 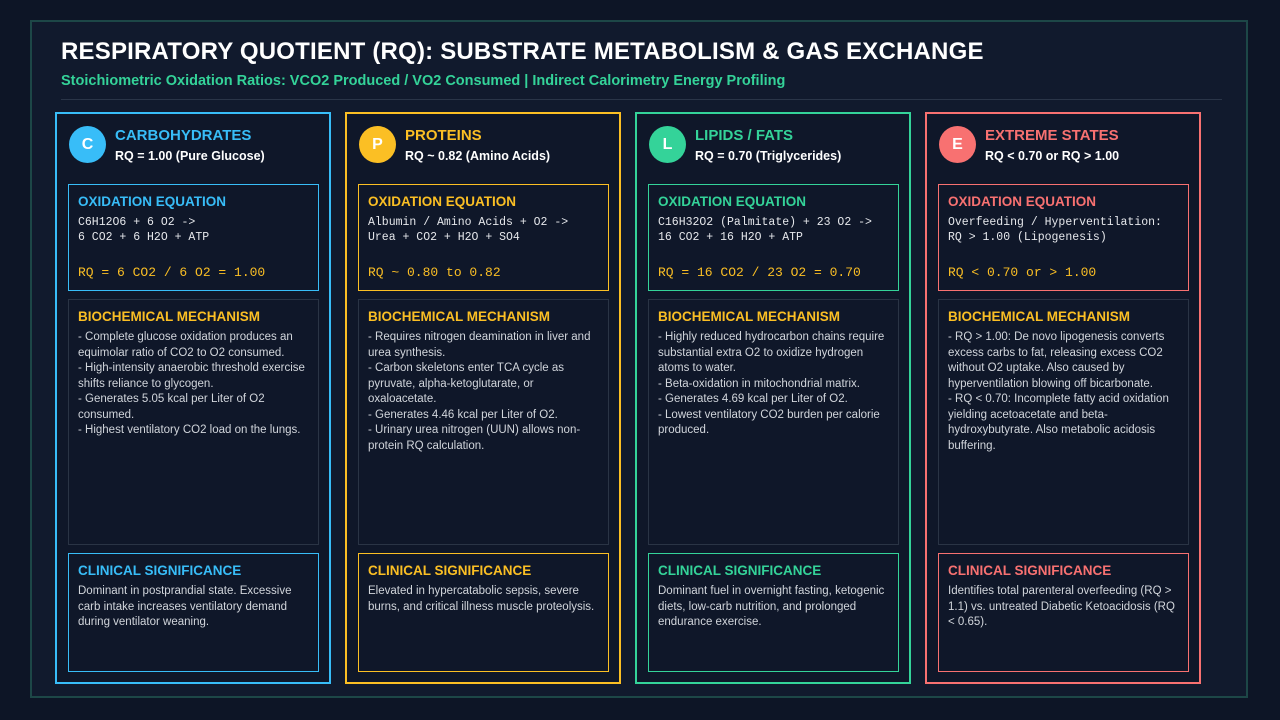 I want to click on equation-line: 16 CO2 + 16 H2O + ATP, so click(x=730, y=237).